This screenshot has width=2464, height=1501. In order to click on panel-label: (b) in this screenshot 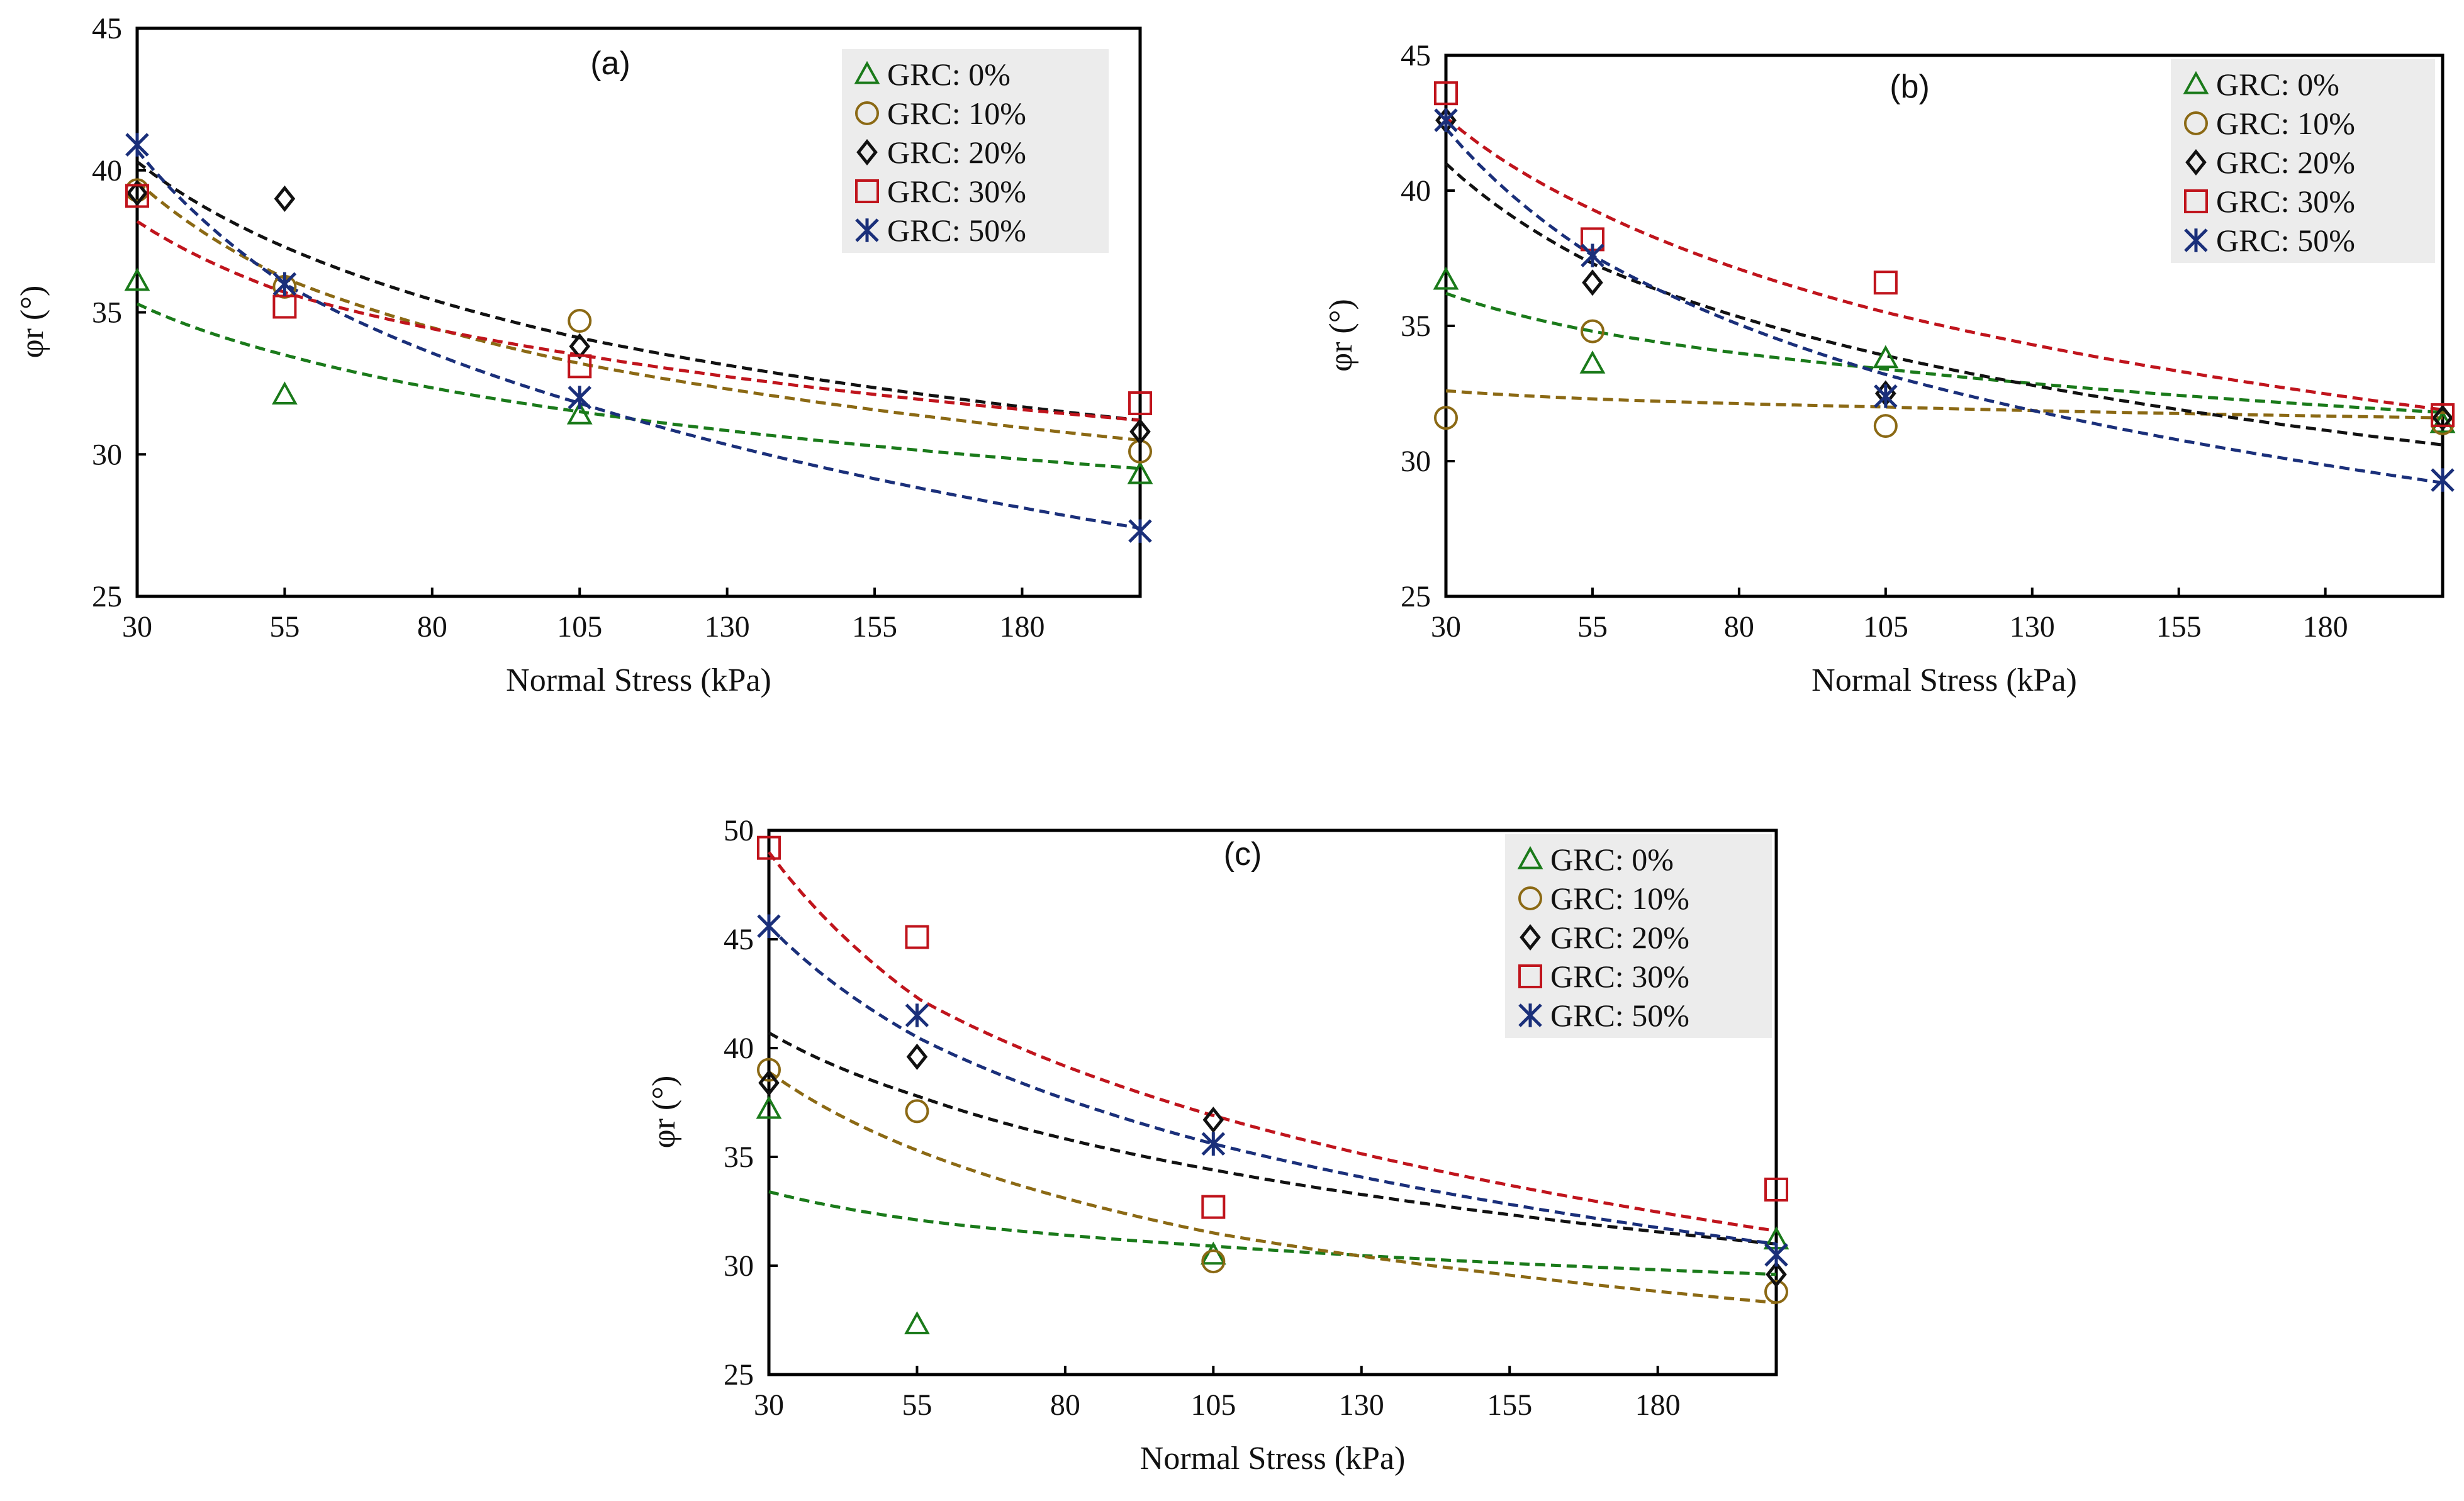, I will do `click(1910, 87)`.